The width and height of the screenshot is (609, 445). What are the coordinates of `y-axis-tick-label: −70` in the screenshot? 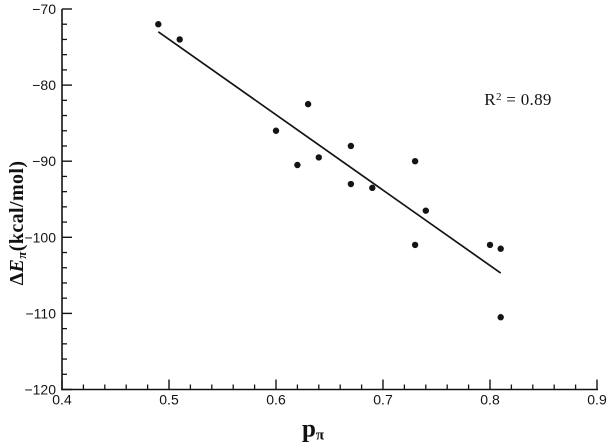 It's located at (44, 9).